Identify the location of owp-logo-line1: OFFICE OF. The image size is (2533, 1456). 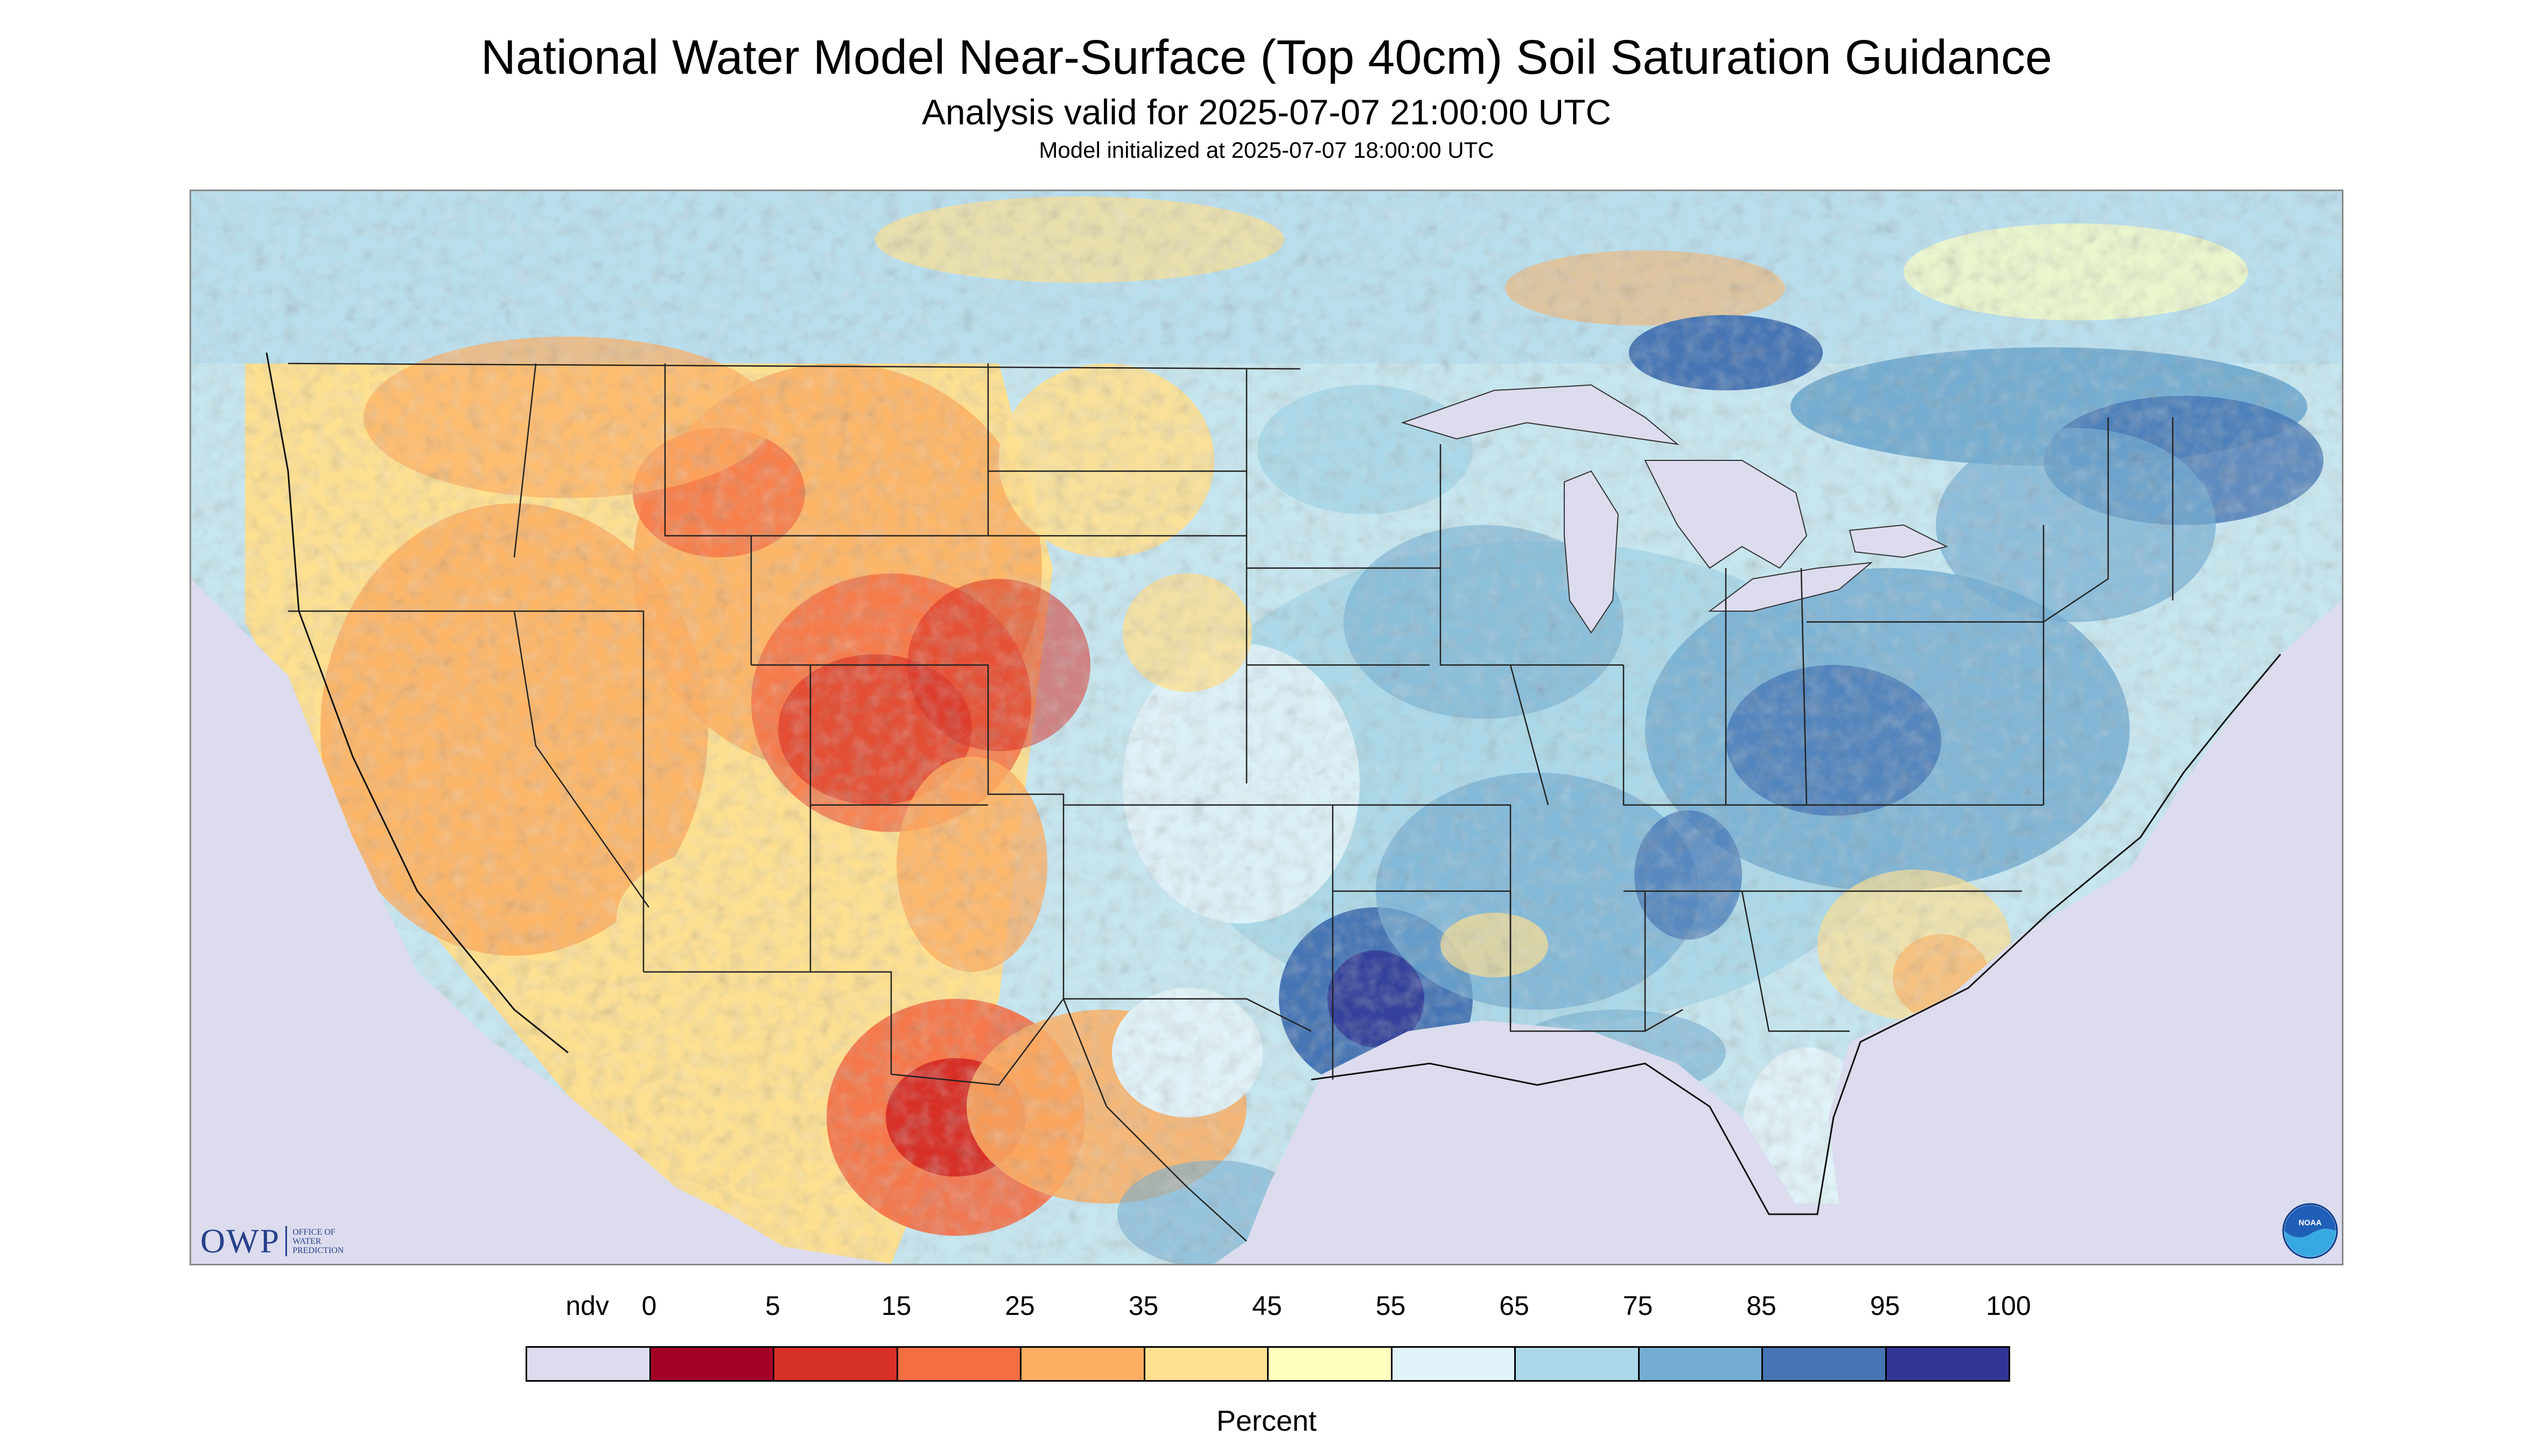
(314, 1232).